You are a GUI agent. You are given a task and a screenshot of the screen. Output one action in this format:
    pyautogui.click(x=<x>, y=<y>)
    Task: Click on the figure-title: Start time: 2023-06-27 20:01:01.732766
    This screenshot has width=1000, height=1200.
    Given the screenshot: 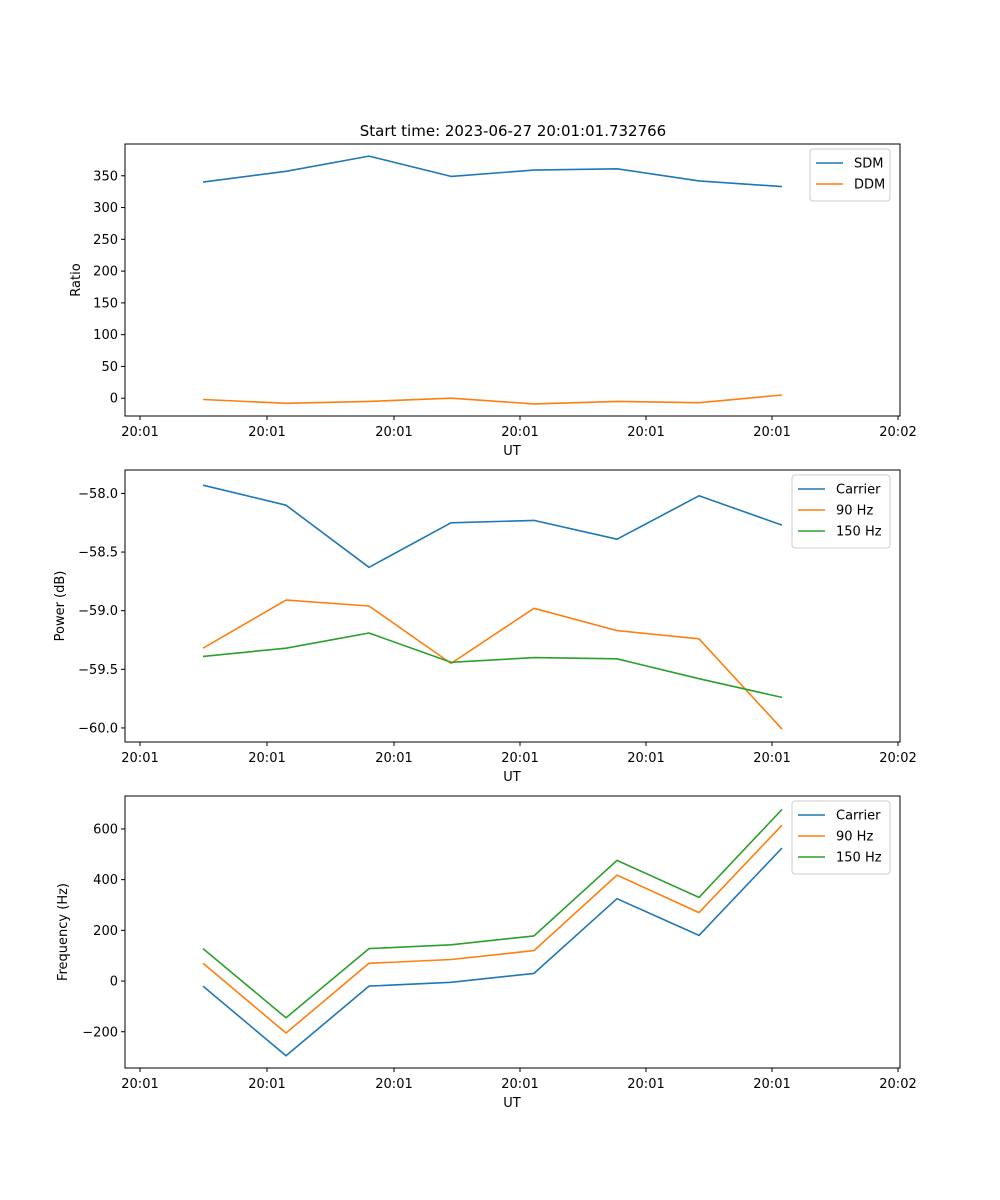 What is the action you would take?
    pyautogui.click(x=513, y=131)
    